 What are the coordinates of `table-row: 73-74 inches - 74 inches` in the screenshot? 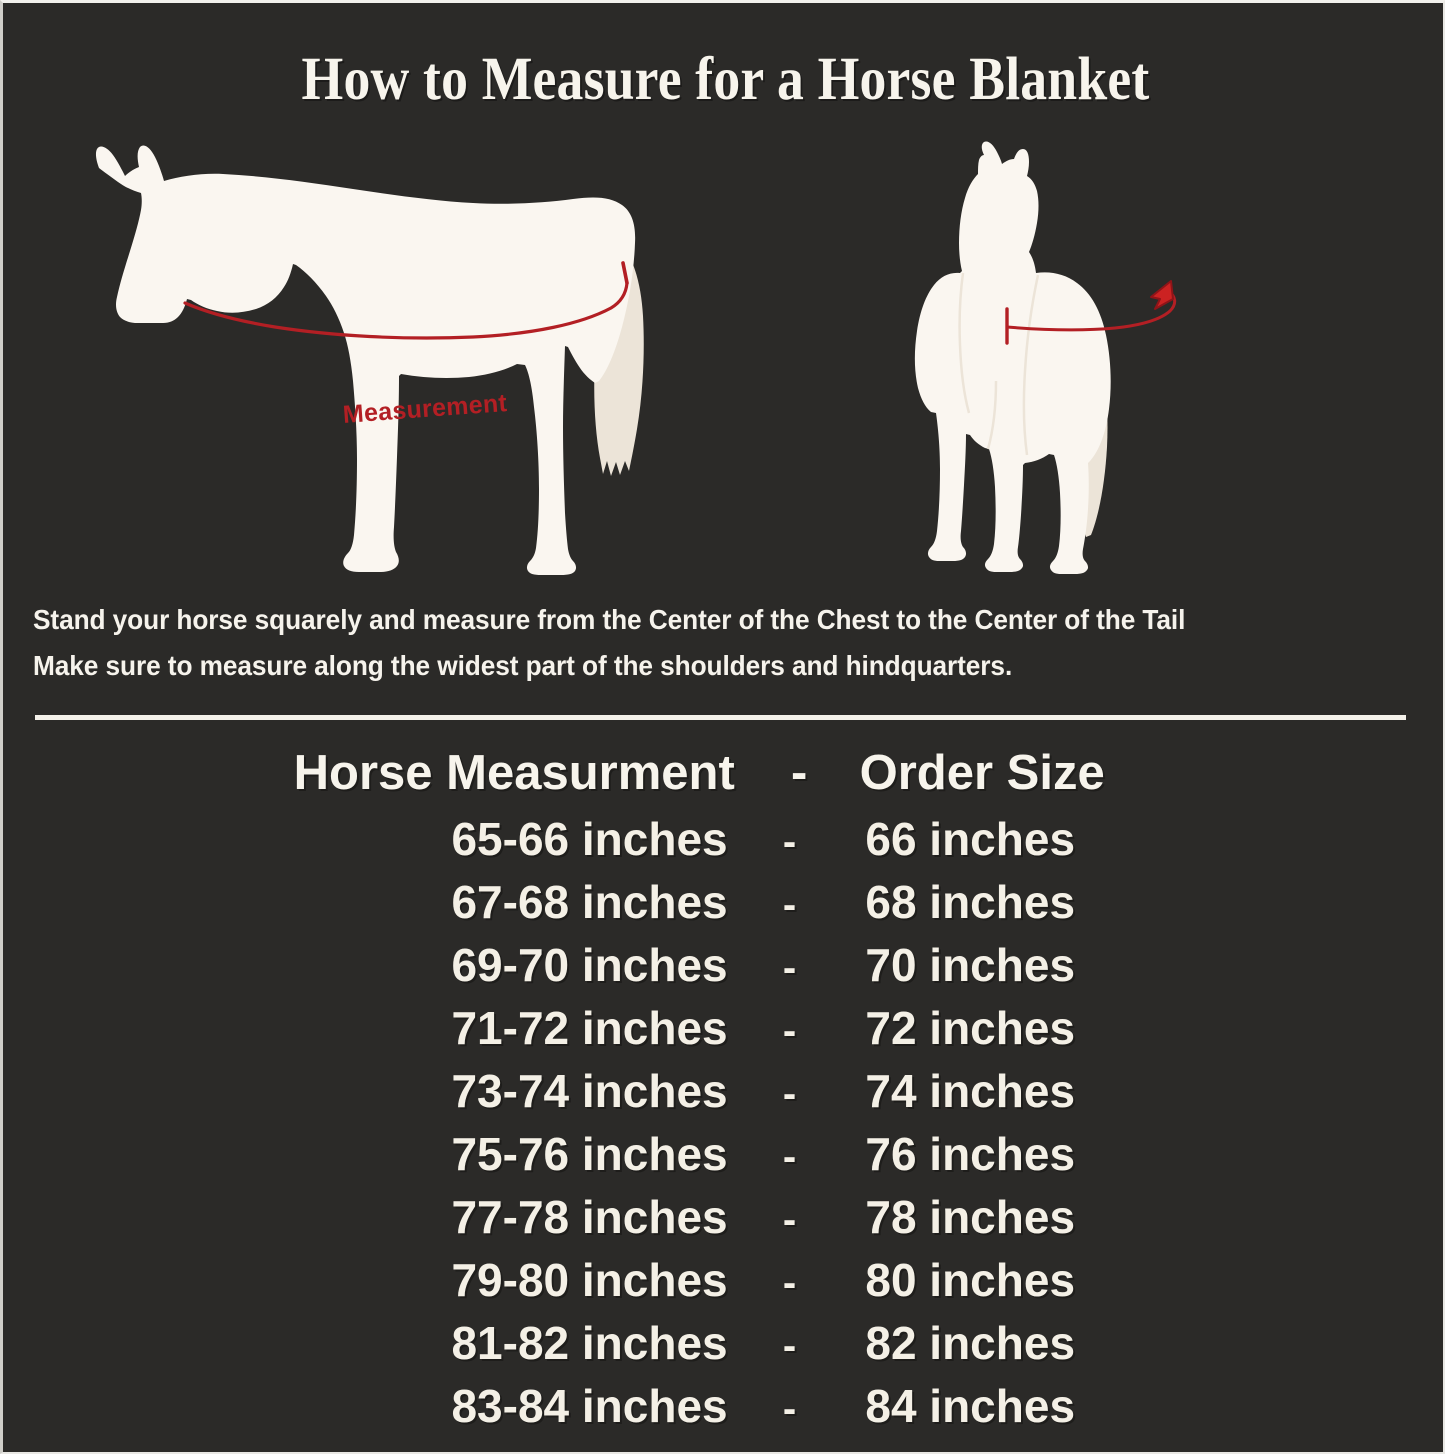 It's located at (723, 1092).